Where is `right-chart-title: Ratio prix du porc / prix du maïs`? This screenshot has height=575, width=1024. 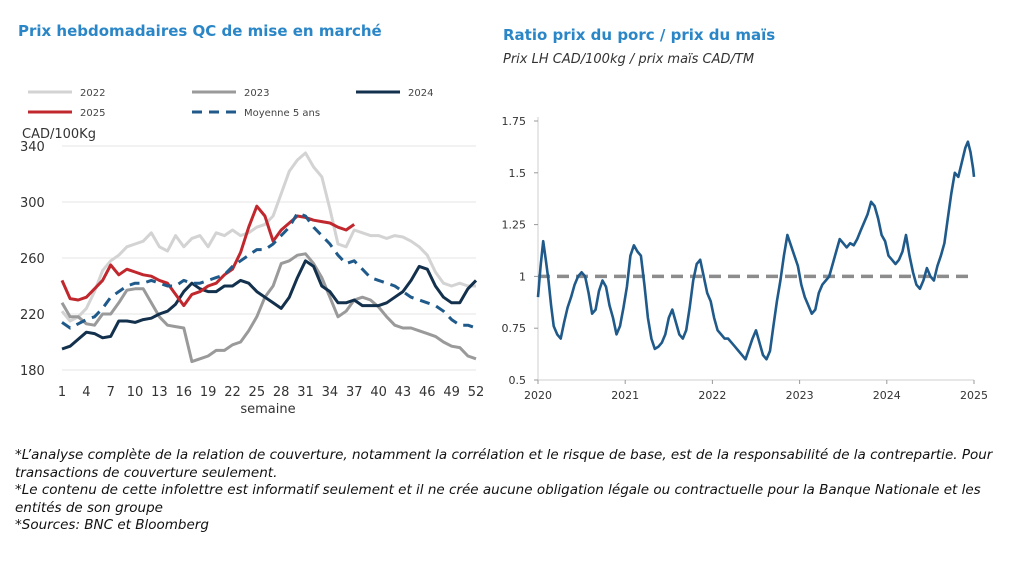
right-chart-title: Ratio prix du porc / prix du maïs is located at coordinates (639, 35).